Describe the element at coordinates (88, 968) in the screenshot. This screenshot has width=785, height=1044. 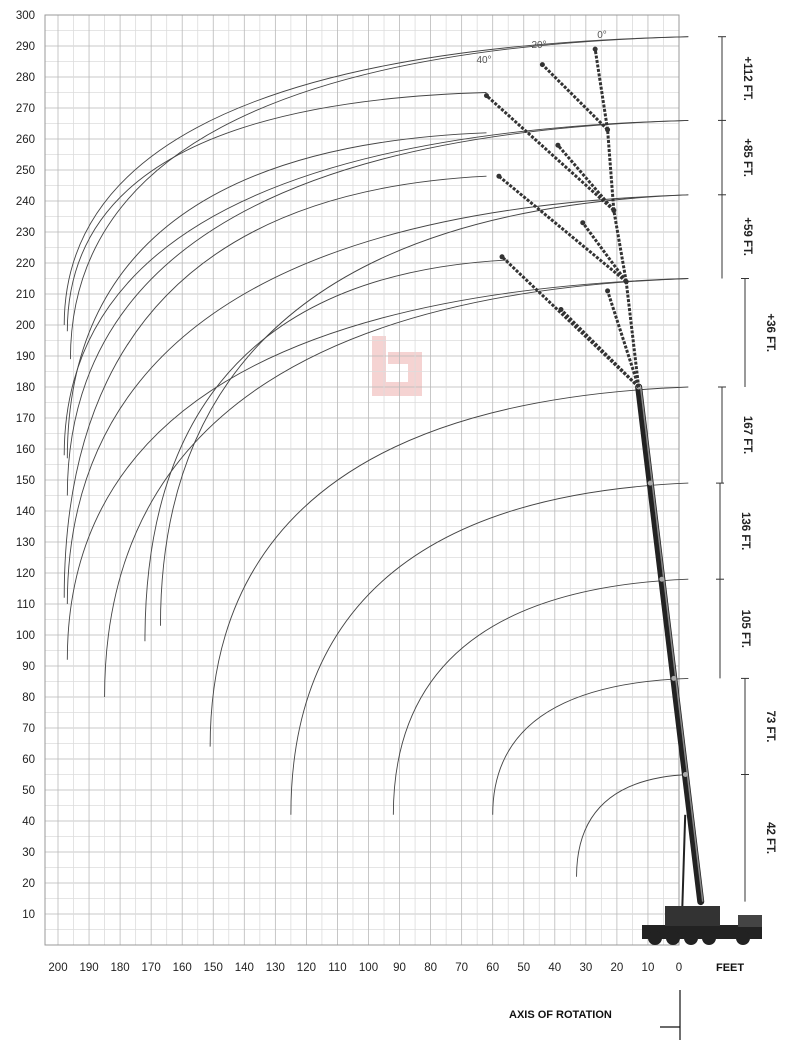
I see `x-tick-label: 190` at that location.